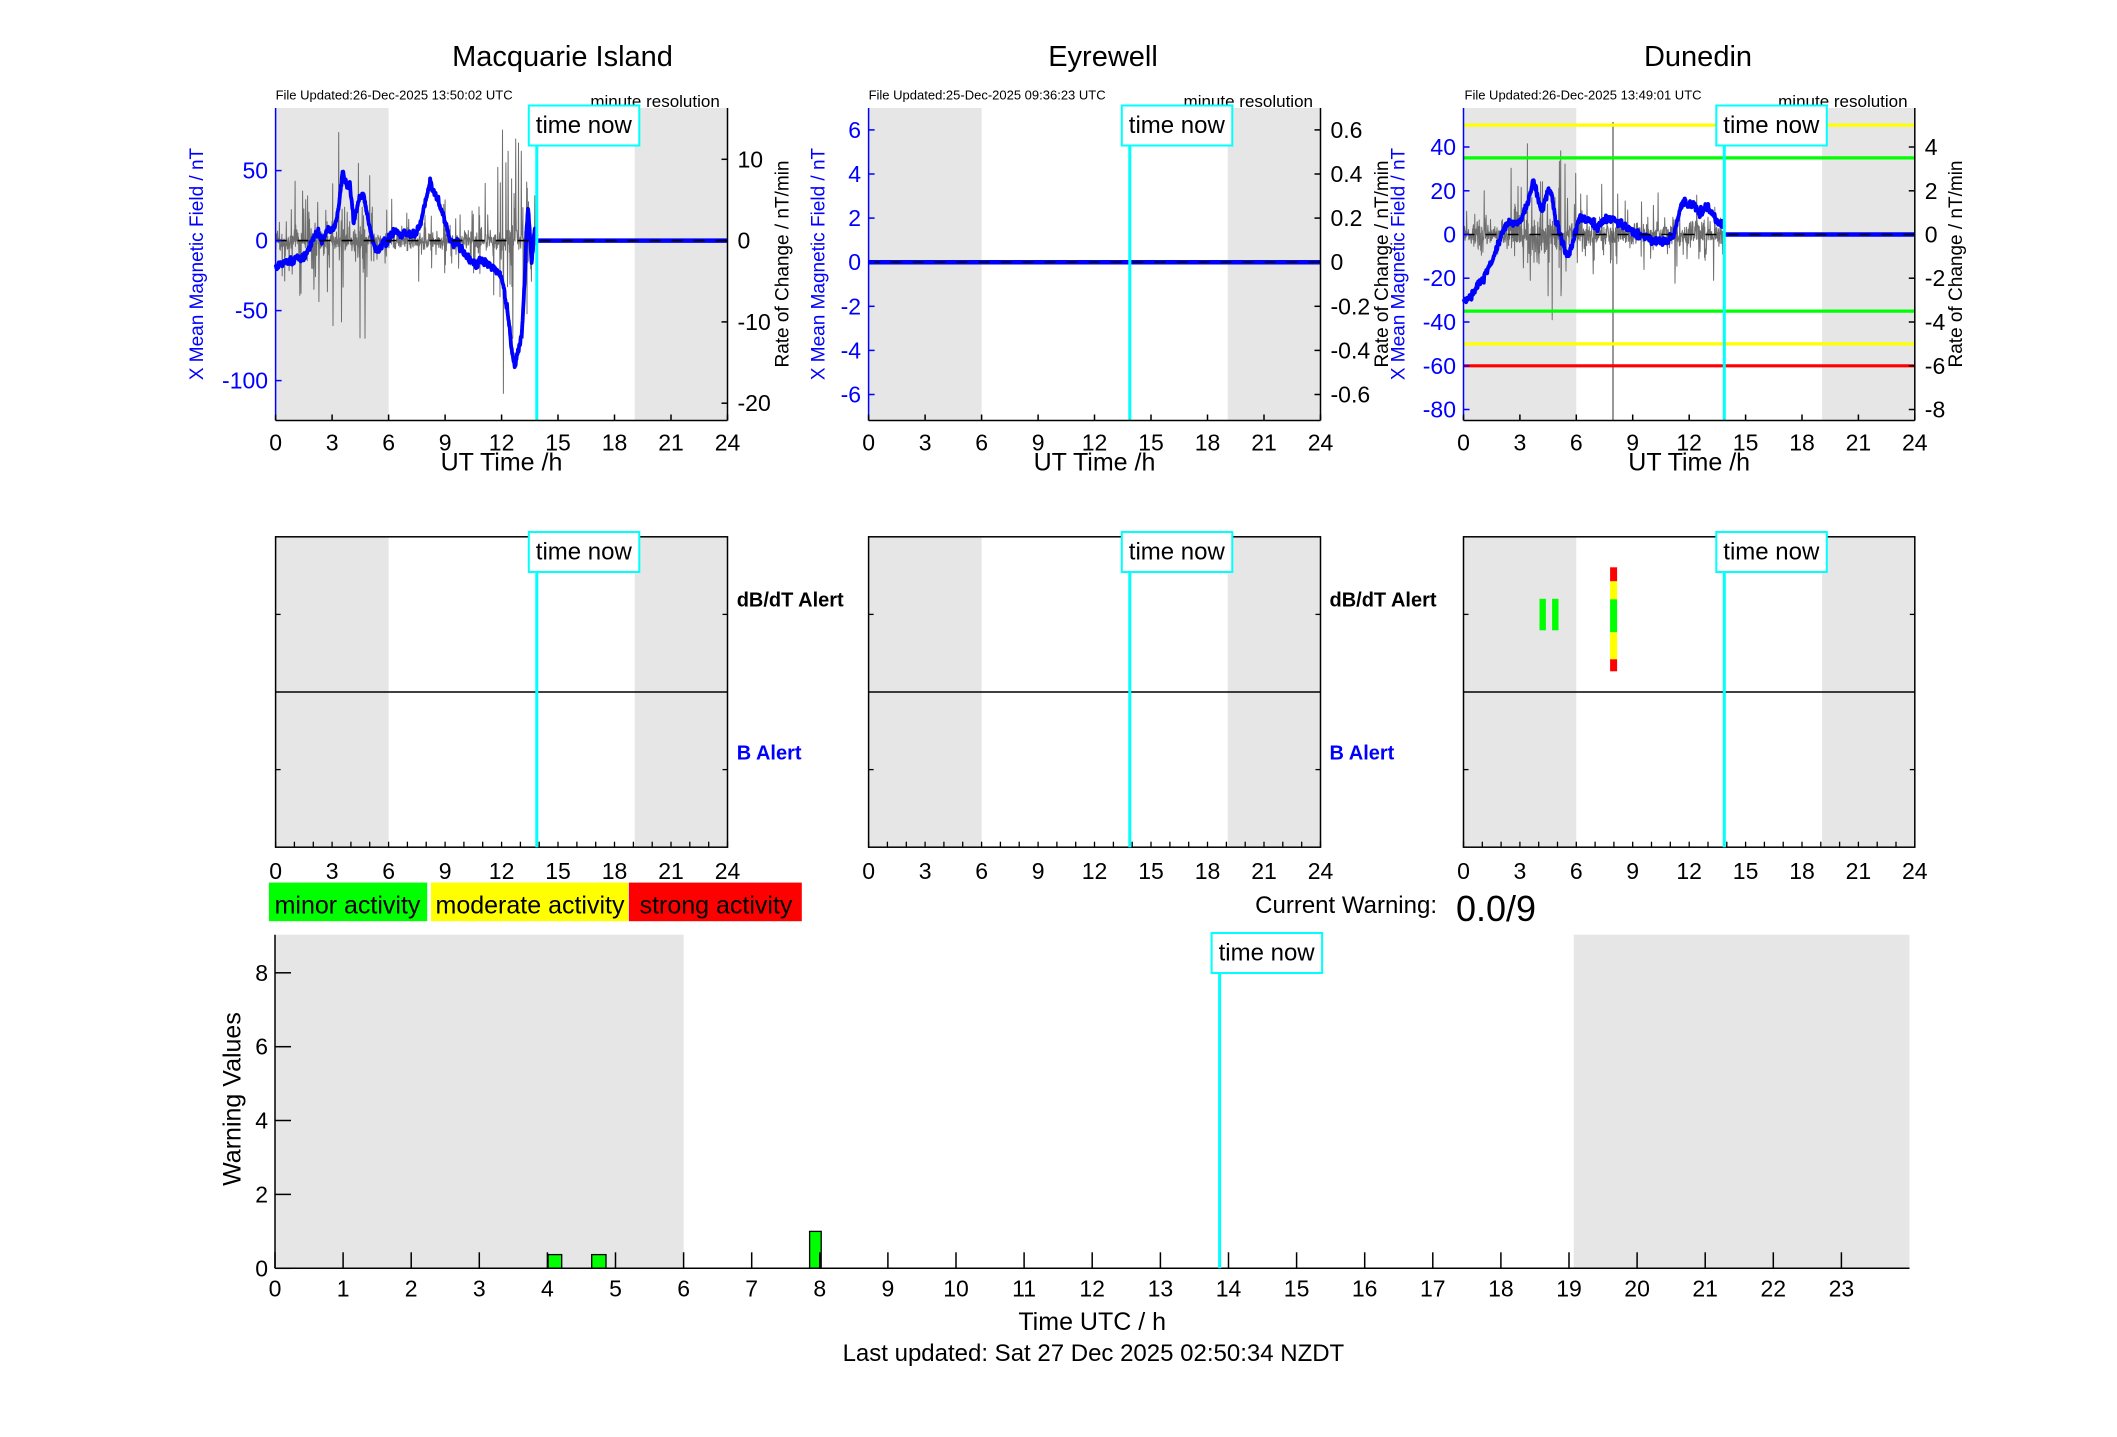 The width and height of the screenshot is (2117, 1437). I want to click on svg-text: -0.6, so click(1351, 395).